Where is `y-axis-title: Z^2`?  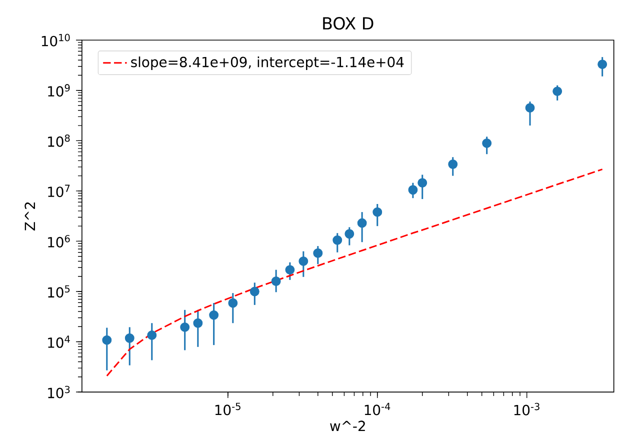 y-axis-title: Z^2 is located at coordinates (29, 216).